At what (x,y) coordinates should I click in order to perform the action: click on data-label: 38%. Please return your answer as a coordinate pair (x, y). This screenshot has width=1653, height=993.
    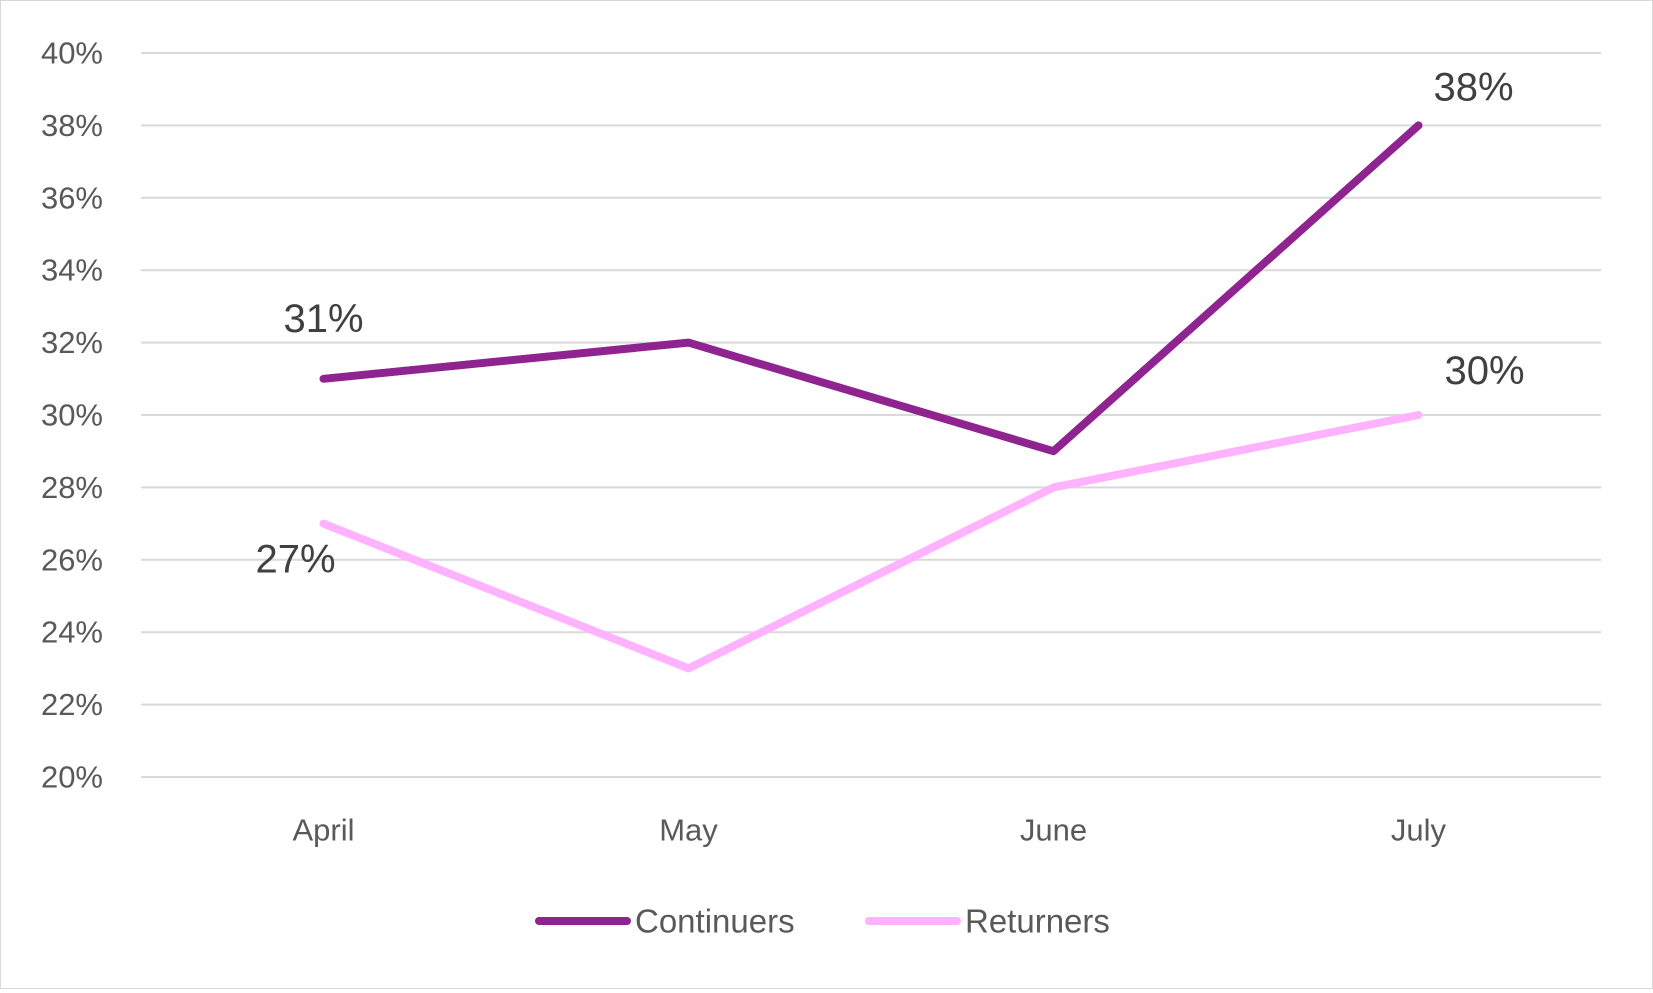
    Looking at the image, I should click on (1473, 87).